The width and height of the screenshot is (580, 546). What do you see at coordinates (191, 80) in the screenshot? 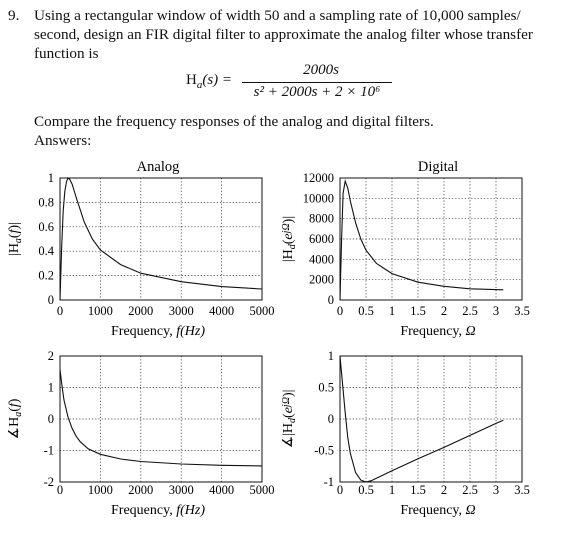
I see `equation-lhs-symbol: H` at bounding box center [191, 80].